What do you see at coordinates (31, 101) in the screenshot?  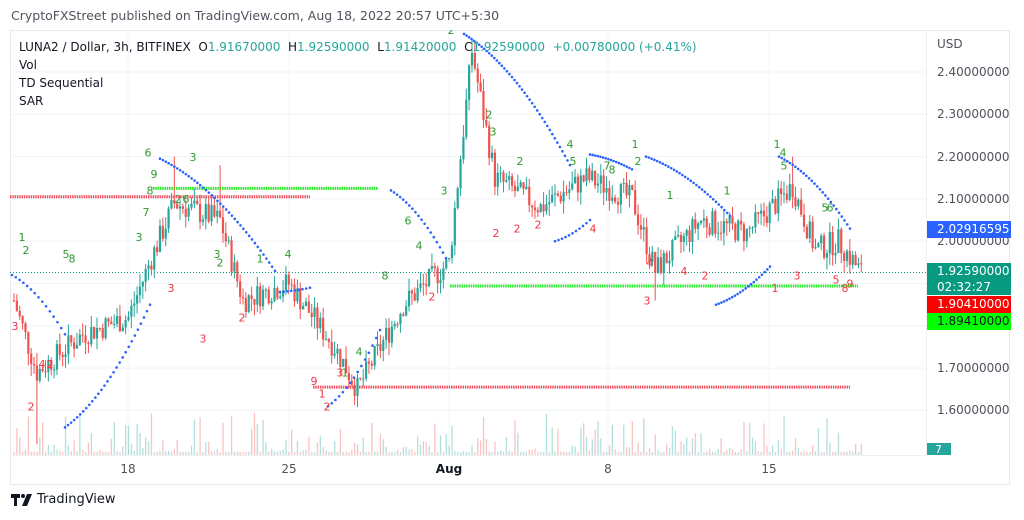 I see `indicator-sar: SAR` at bounding box center [31, 101].